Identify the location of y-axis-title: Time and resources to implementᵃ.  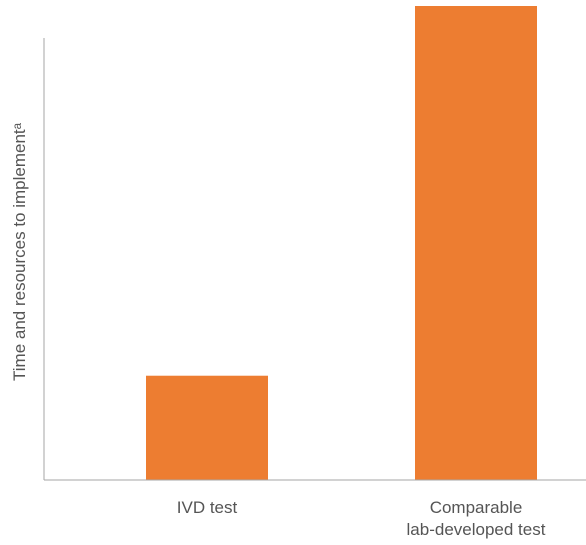
(19, 251).